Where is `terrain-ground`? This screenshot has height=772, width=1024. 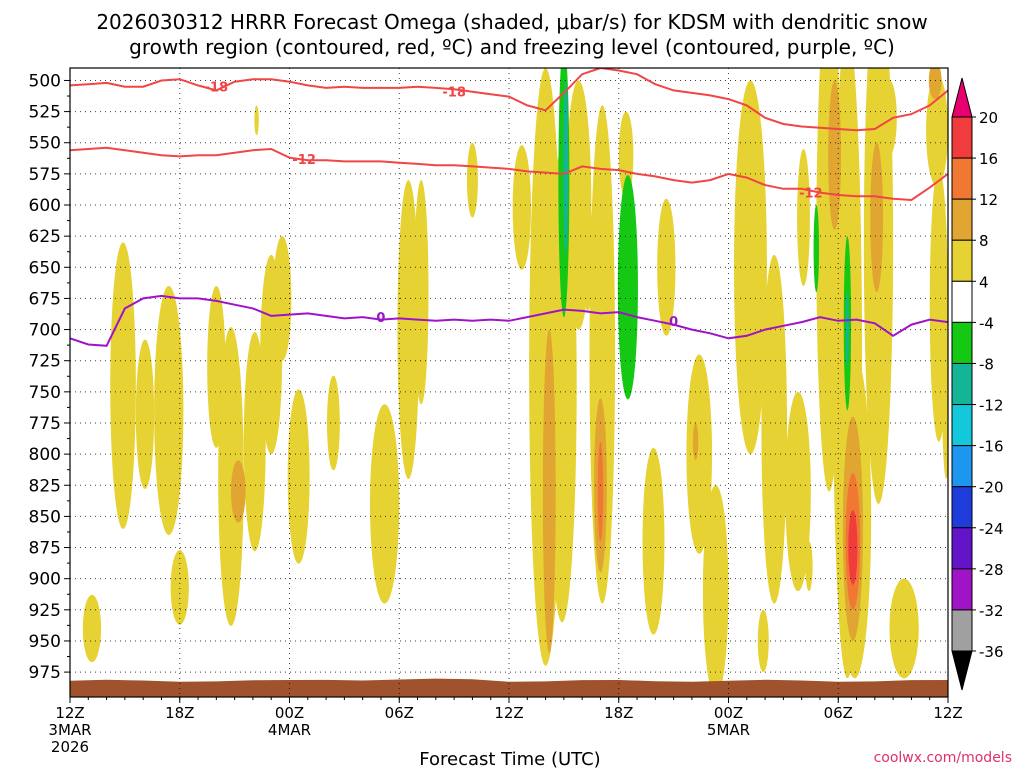 terrain-ground is located at coordinates (509, 687).